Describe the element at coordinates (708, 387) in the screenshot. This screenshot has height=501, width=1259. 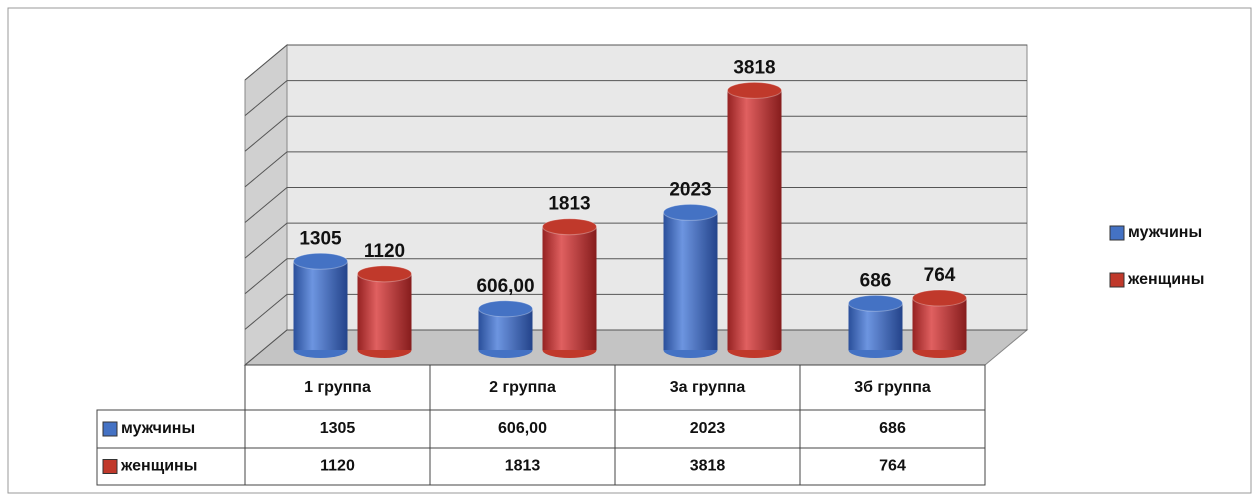
I see `x-tick-label: 3а группа` at that location.